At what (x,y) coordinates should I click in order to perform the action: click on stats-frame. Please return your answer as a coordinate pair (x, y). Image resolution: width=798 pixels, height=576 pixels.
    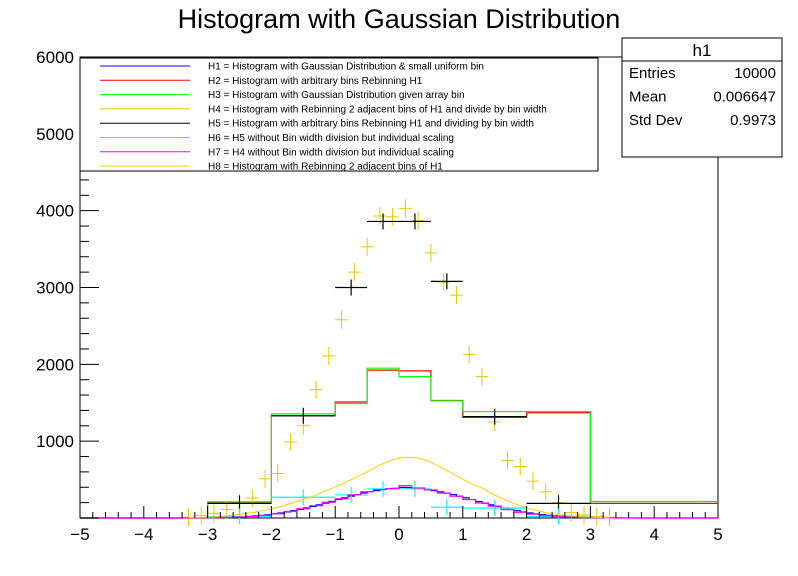
    Looking at the image, I should click on (702, 97).